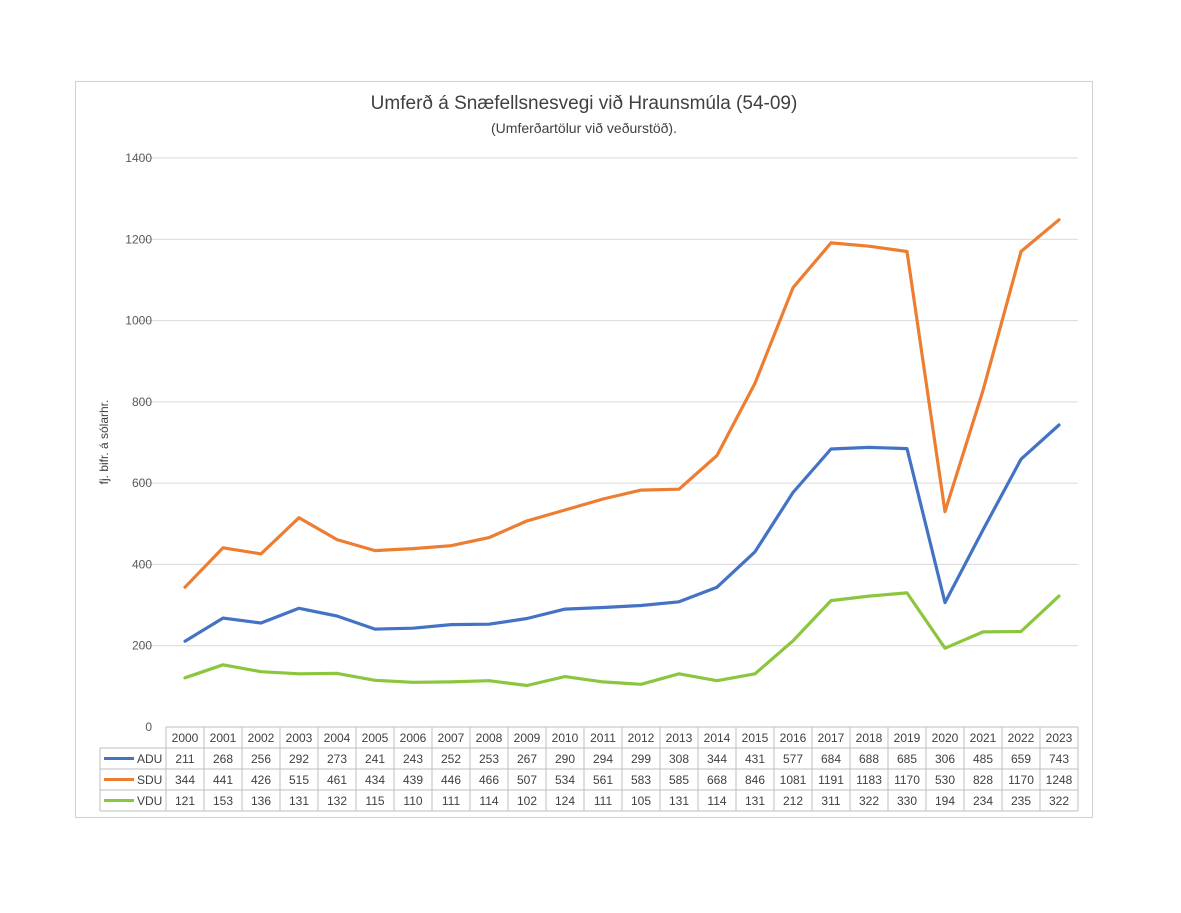 The image size is (1181, 913). I want to click on data-label: 299, so click(641, 759).